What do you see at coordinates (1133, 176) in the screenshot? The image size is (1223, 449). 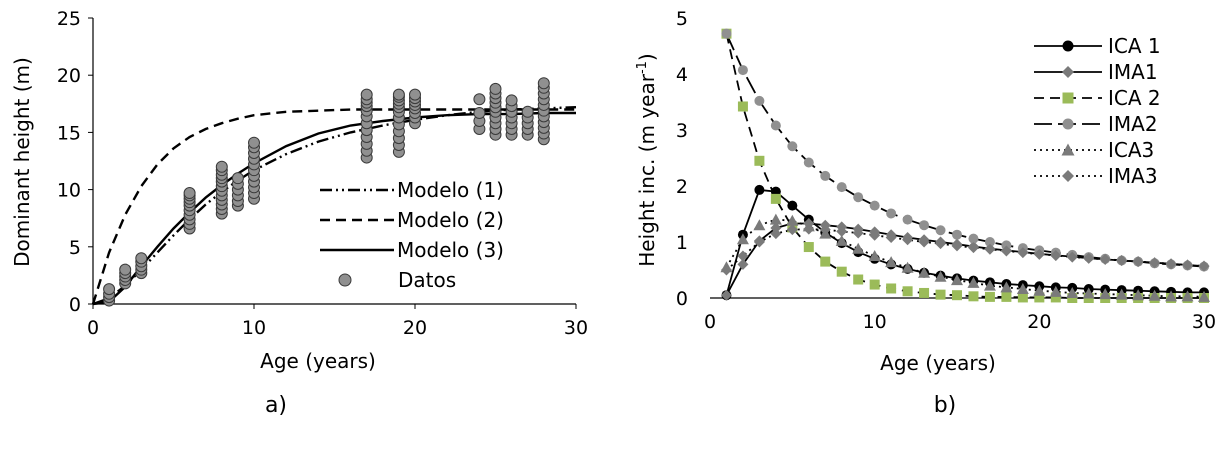 I see `panel-b-legend-label: IMA3` at bounding box center [1133, 176].